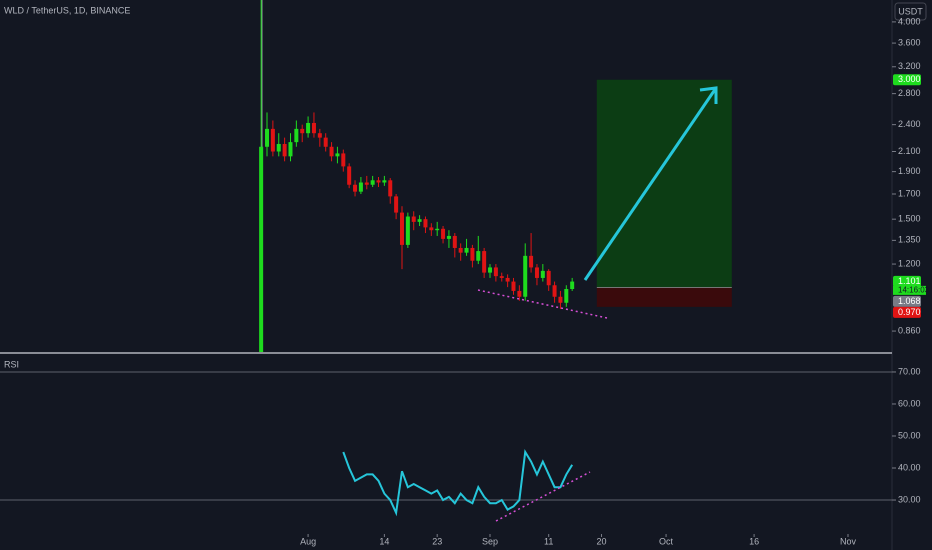  What do you see at coordinates (11, 364) in the screenshot?
I see `rsi-title: RSI` at bounding box center [11, 364].